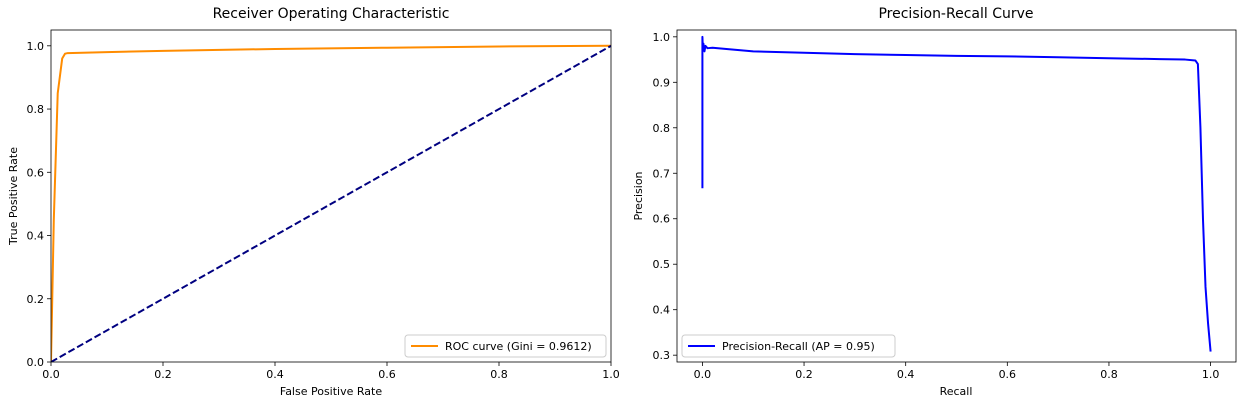  What do you see at coordinates (387, 374) in the screenshot?
I see `roc-x-tick-label: 0.6` at bounding box center [387, 374].